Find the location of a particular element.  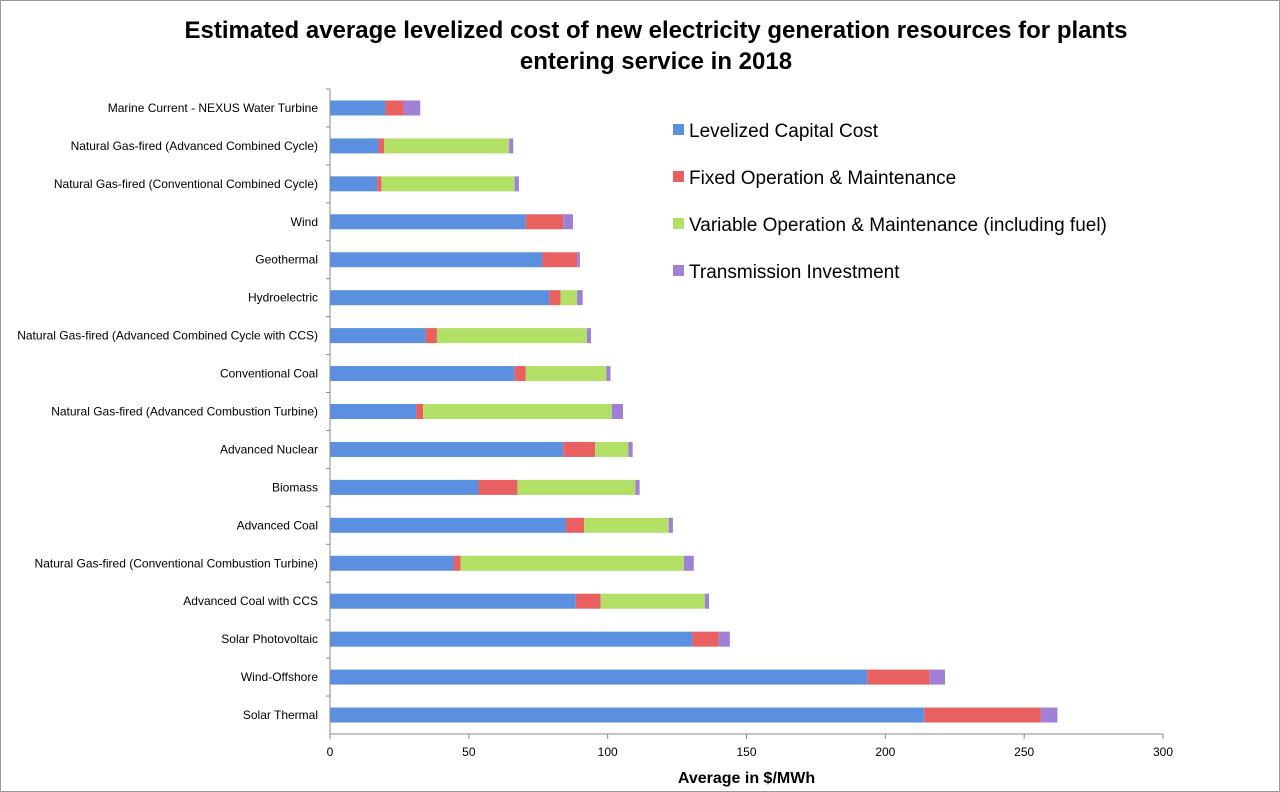

x-ticks: 0 50 100 150 200 250 300 is located at coordinates (750, 746).